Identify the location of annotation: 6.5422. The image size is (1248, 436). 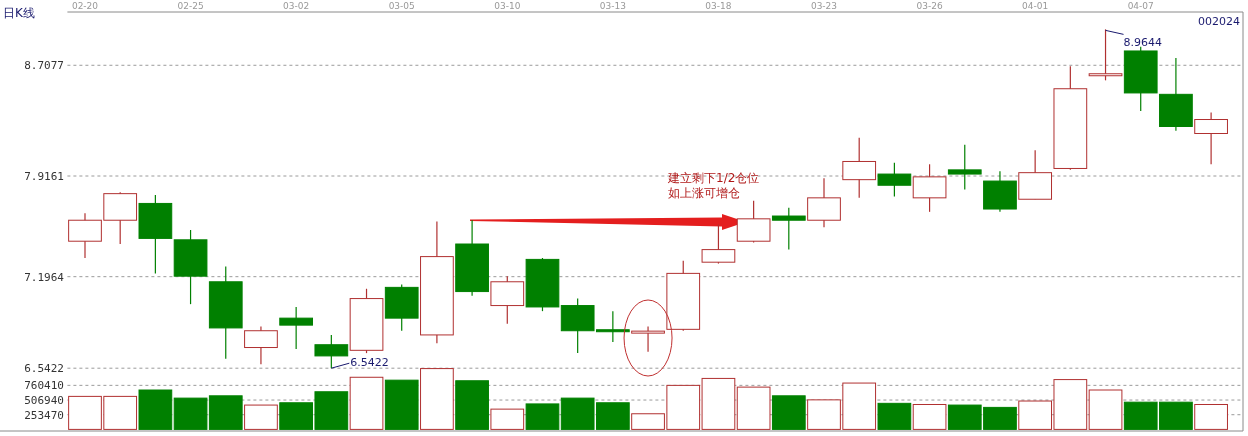
(369, 363).